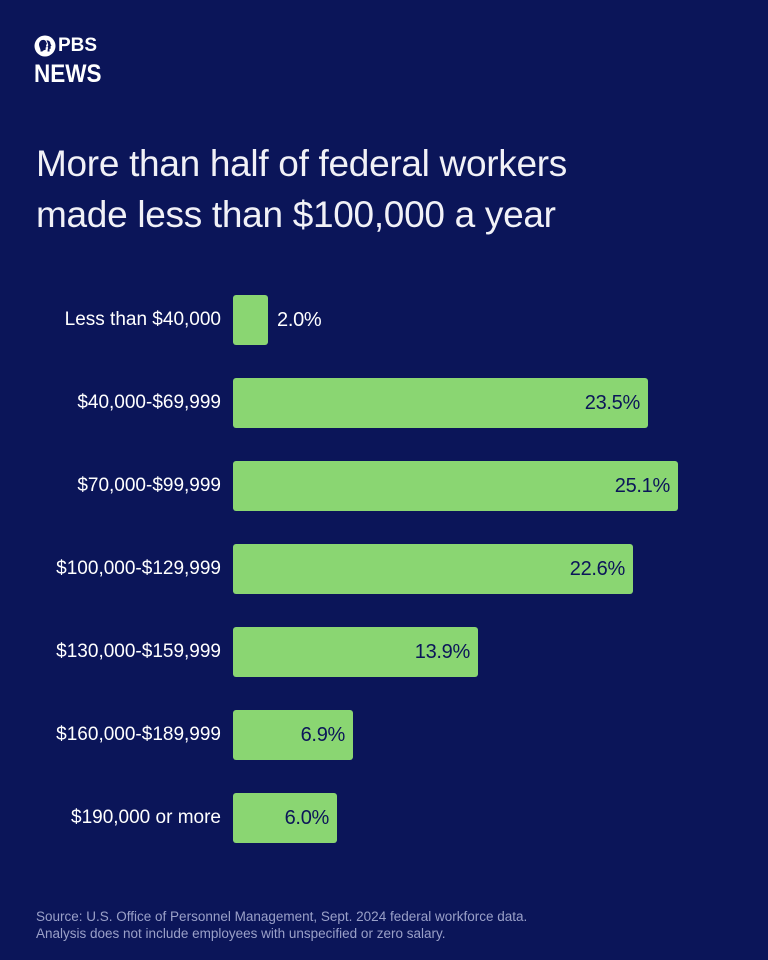 Image resolution: width=768 pixels, height=960 pixels. Describe the element at coordinates (301, 163) in the screenshot. I see `title-line-1: More than half of federal workers` at that location.